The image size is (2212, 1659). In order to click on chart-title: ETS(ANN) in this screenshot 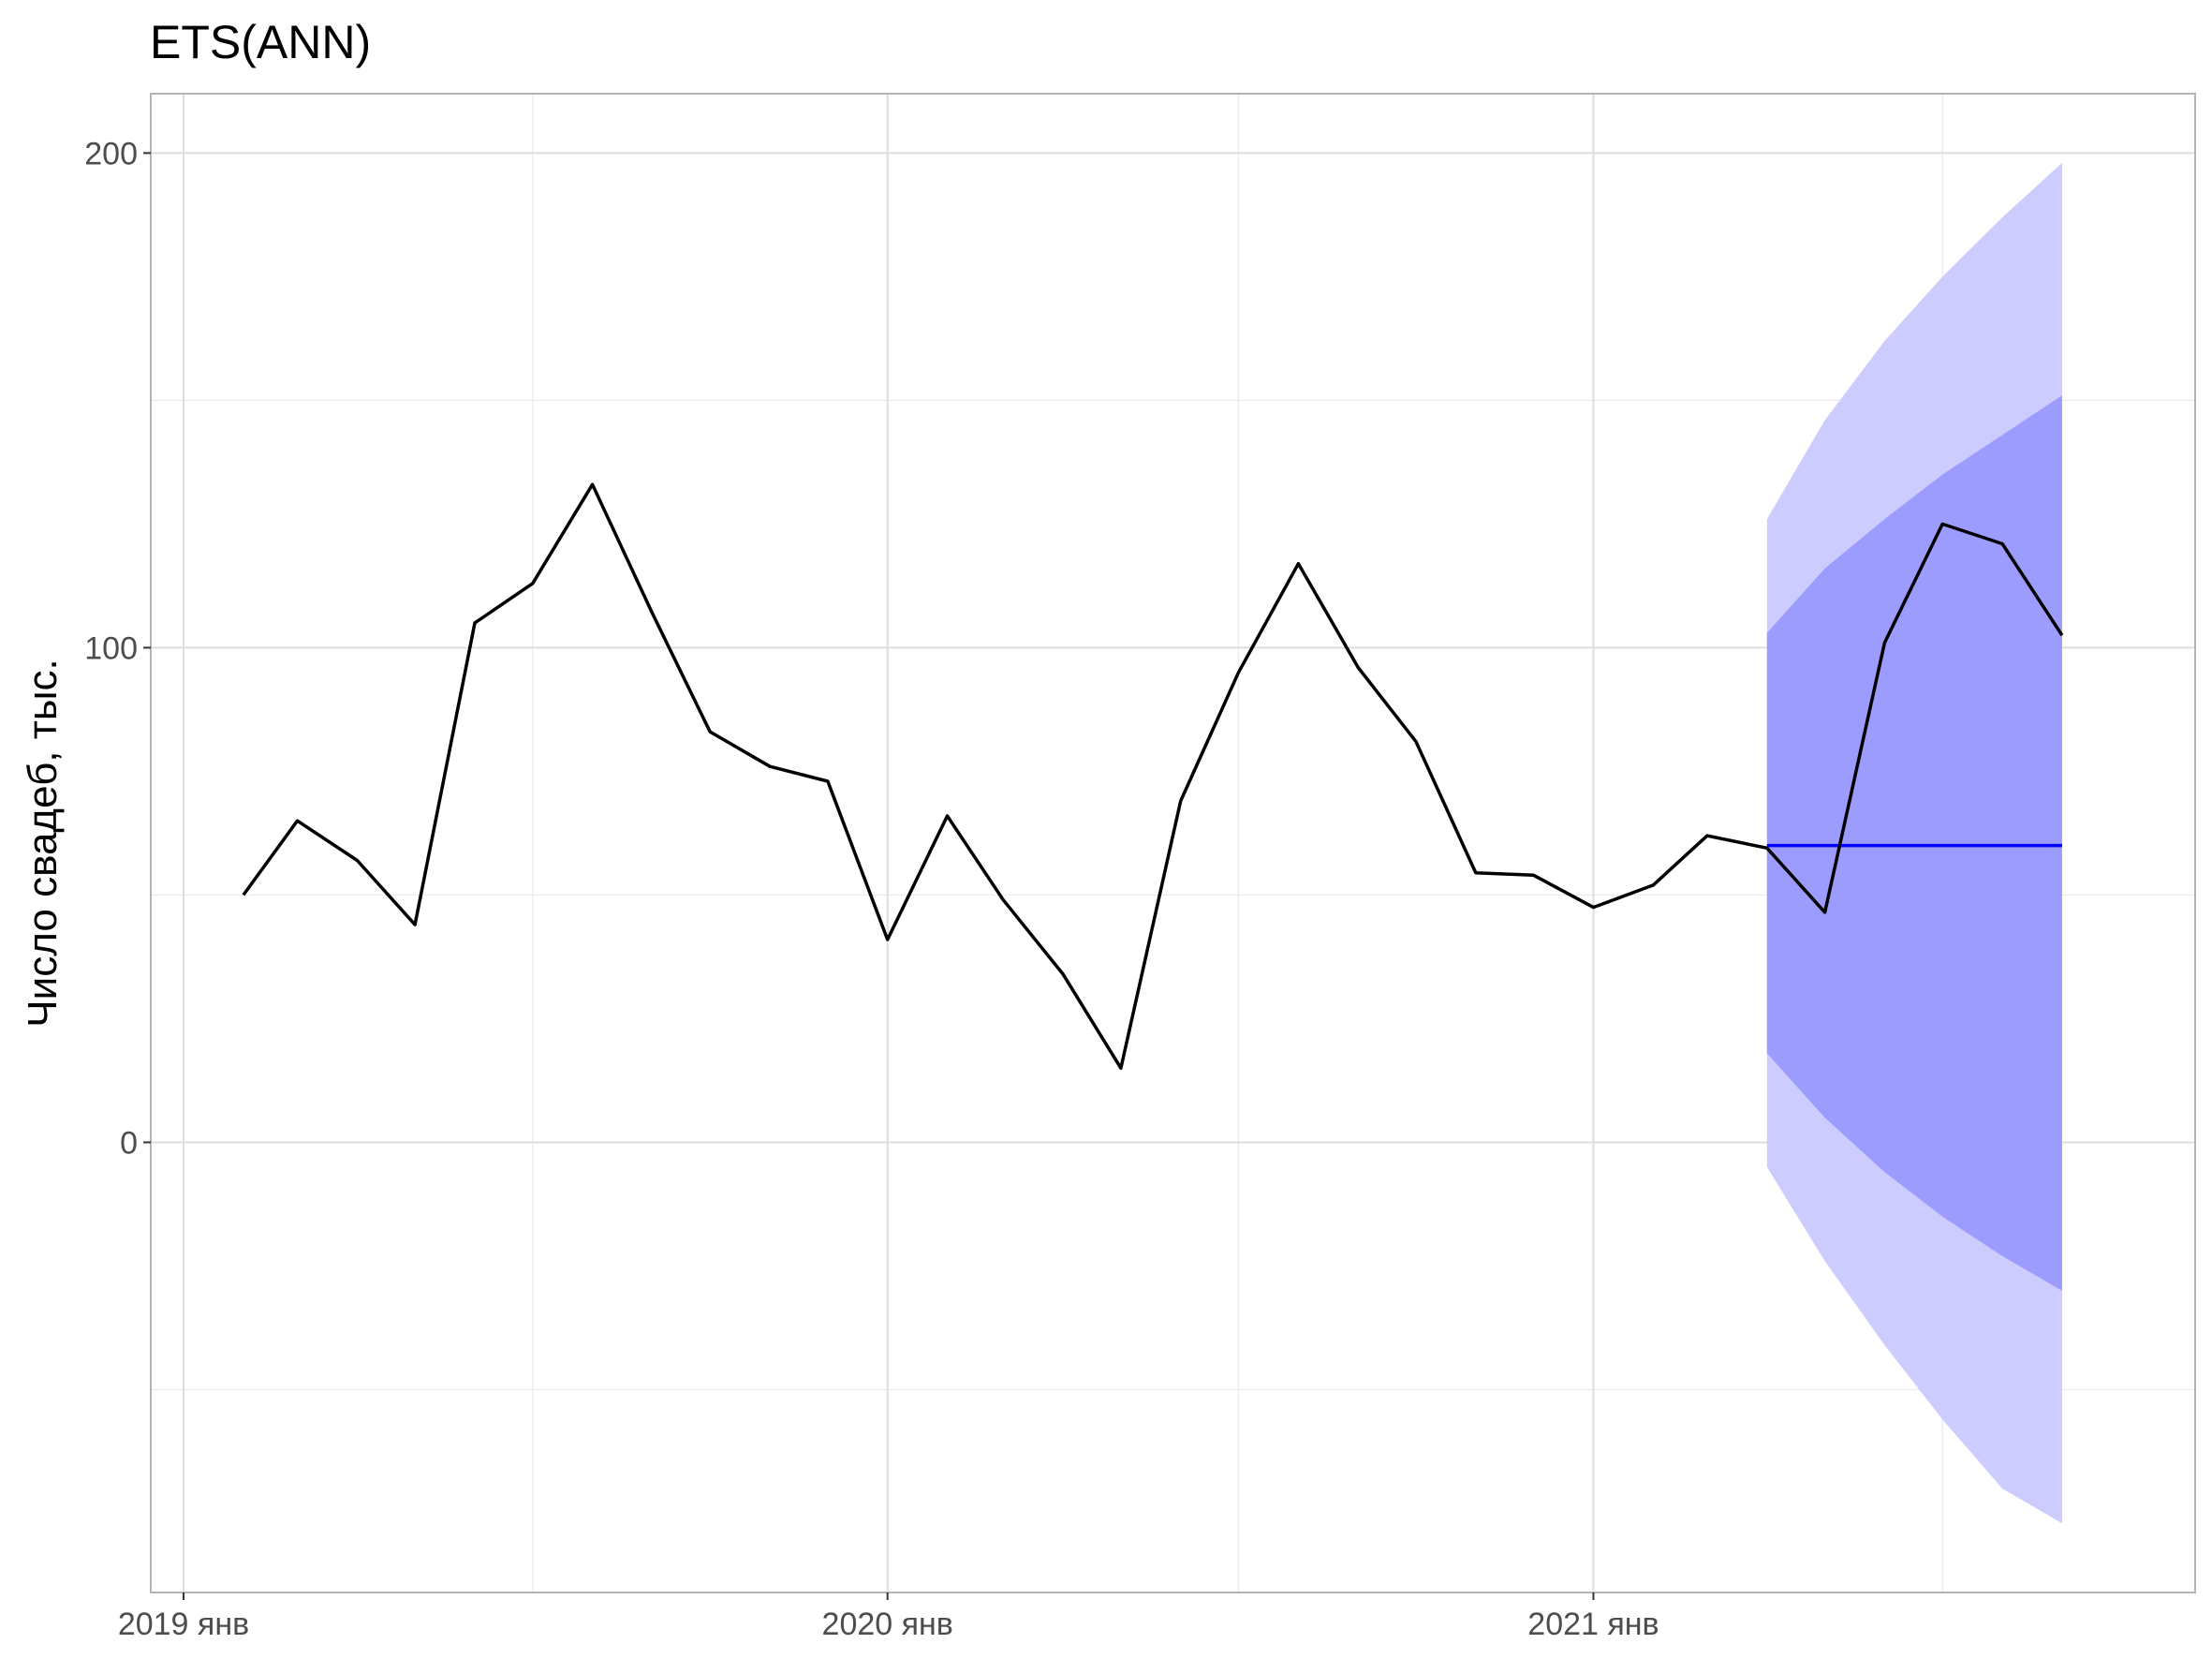, I will do `click(260, 42)`.